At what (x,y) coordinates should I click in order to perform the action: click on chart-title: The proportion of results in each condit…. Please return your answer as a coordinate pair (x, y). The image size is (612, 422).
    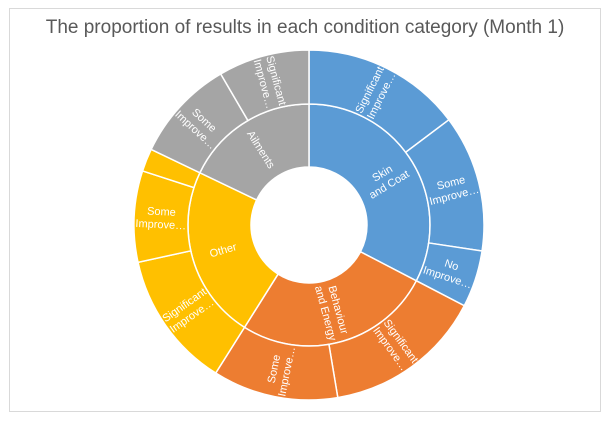
    Looking at the image, I should click on (305, 27).